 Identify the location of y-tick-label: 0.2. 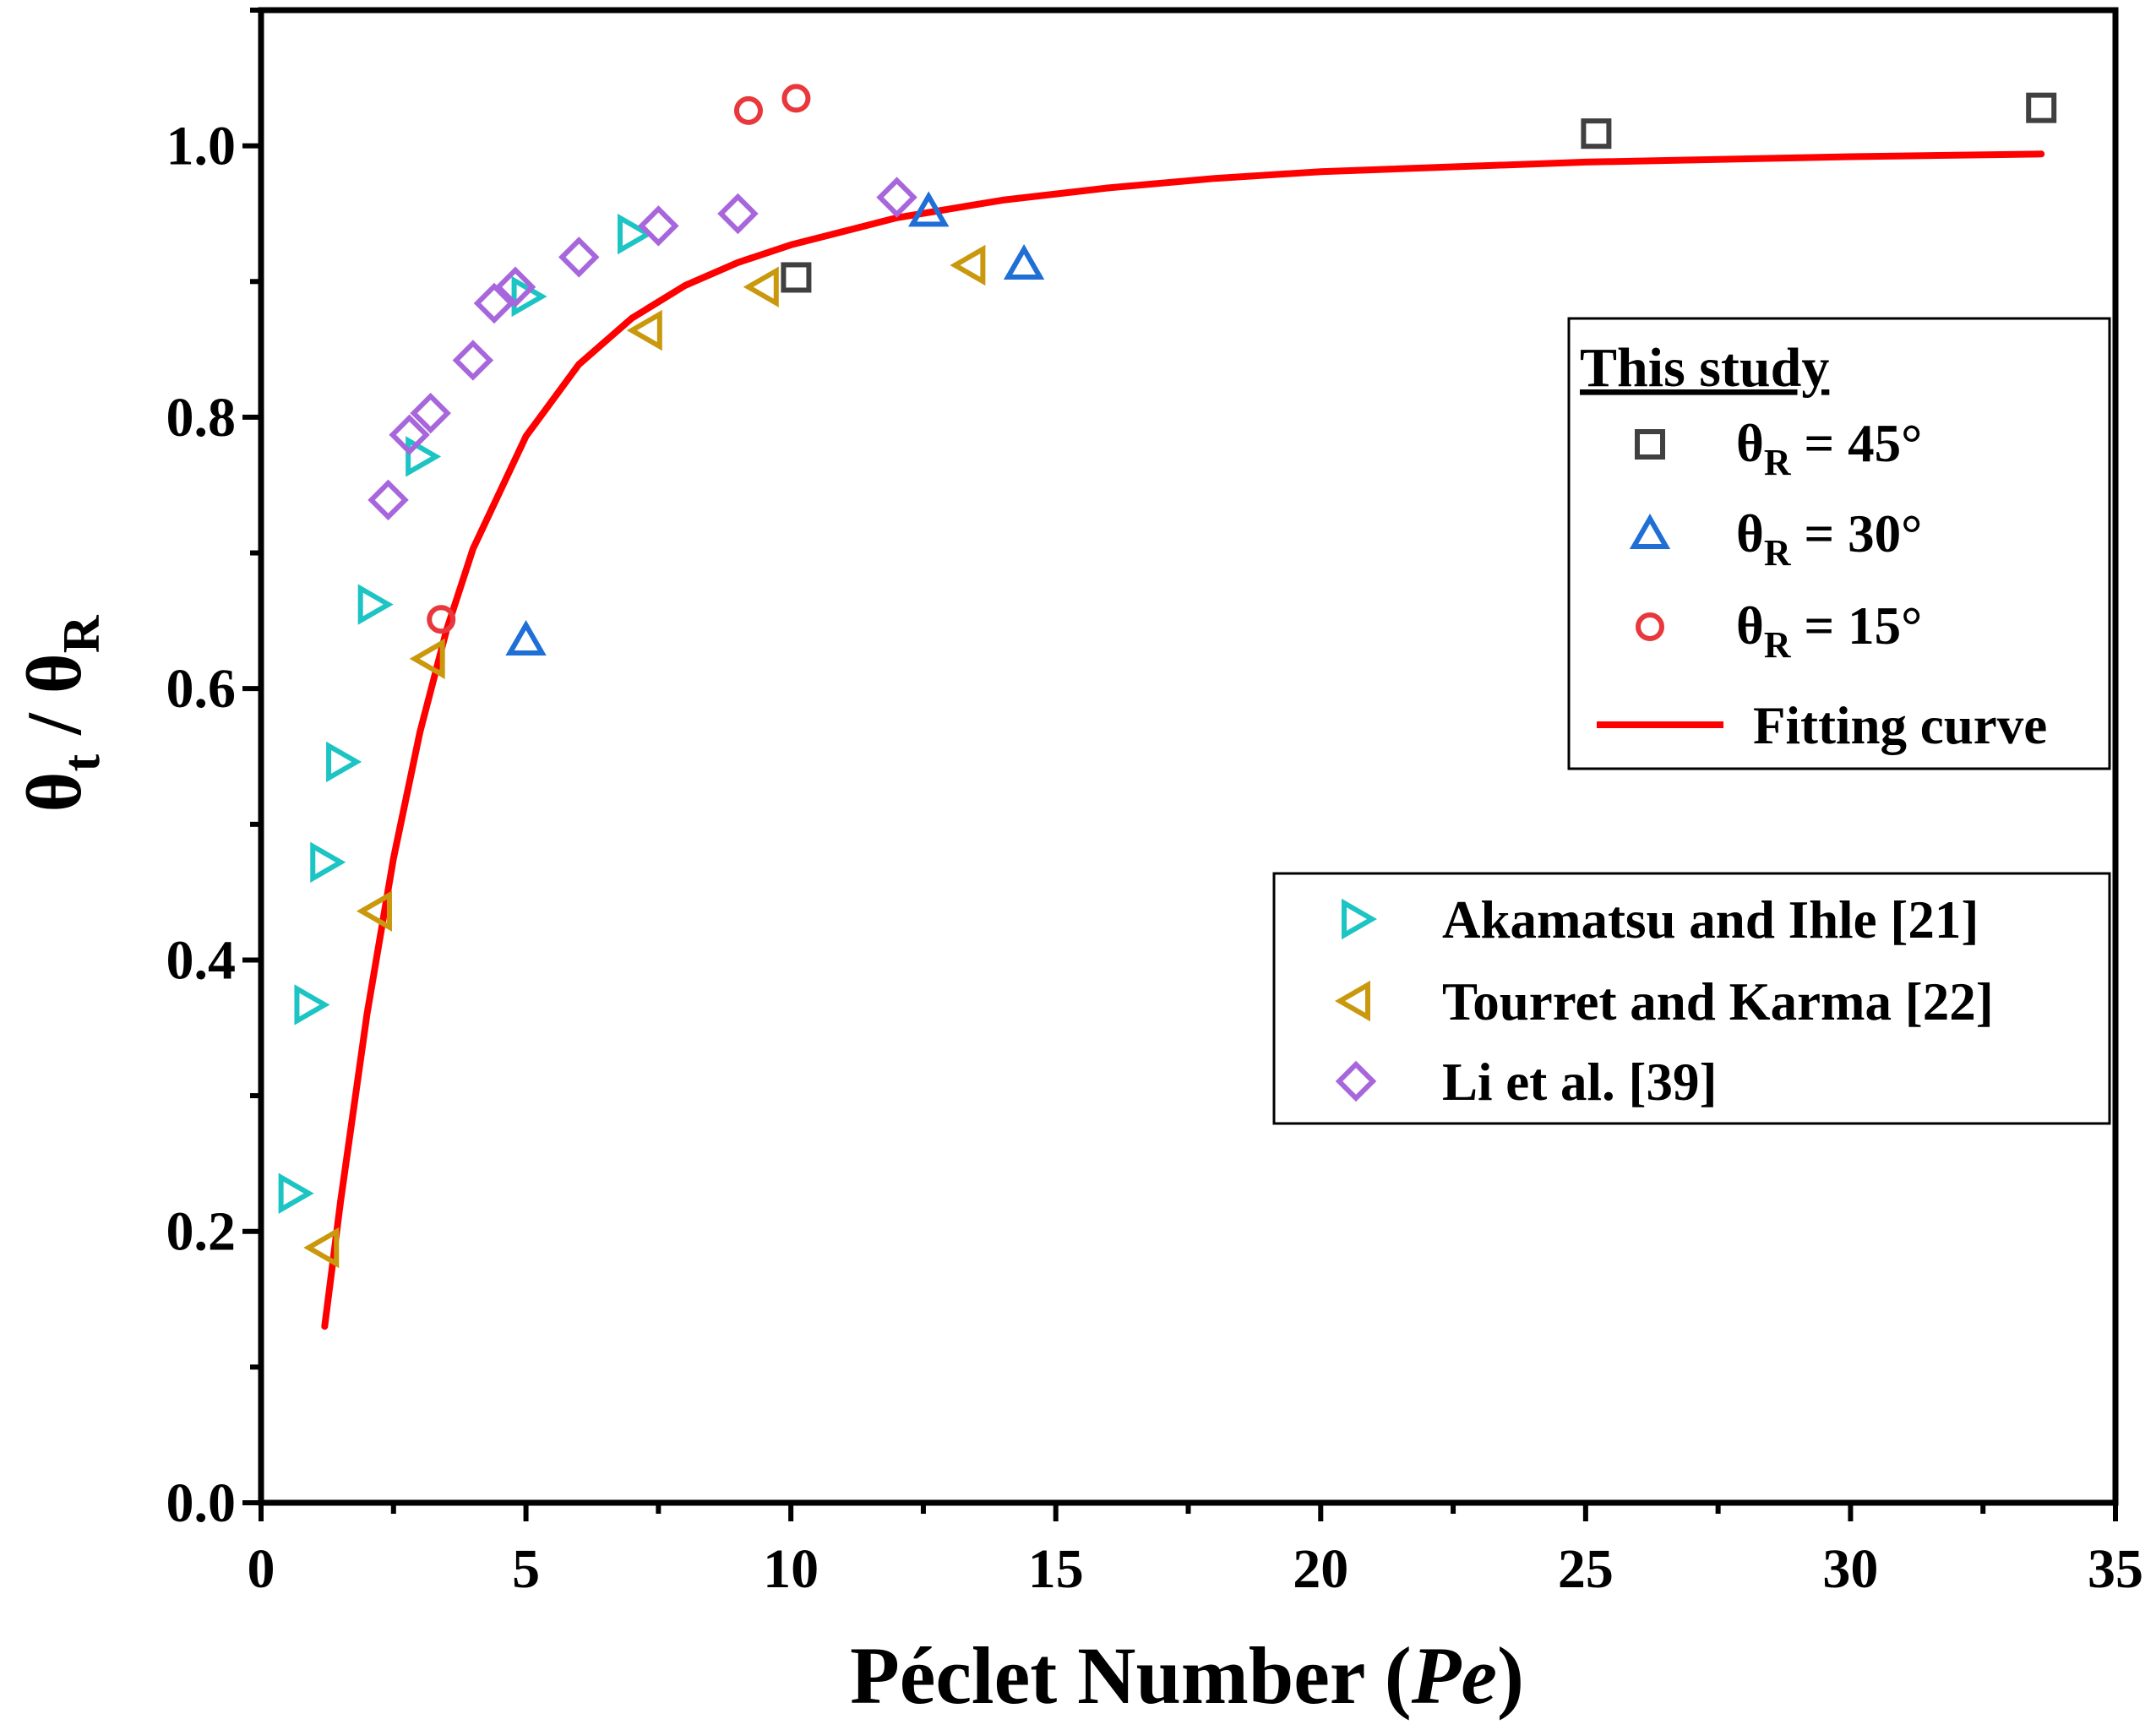
(201, 1232).